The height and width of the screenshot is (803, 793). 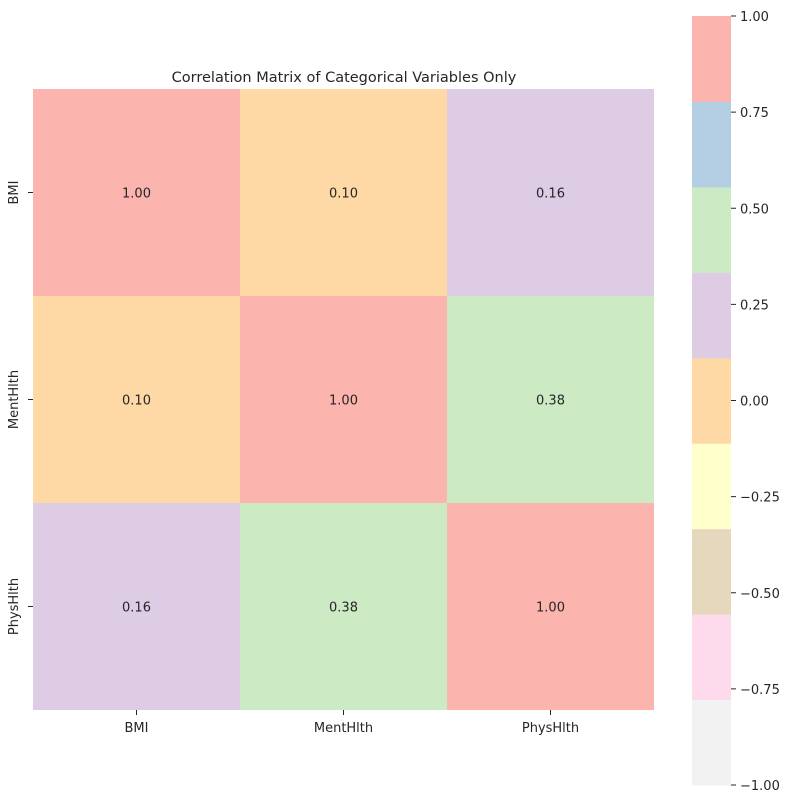 I want to click on cell-annotation-2-1: 0.38, so click(x=343, y=608).